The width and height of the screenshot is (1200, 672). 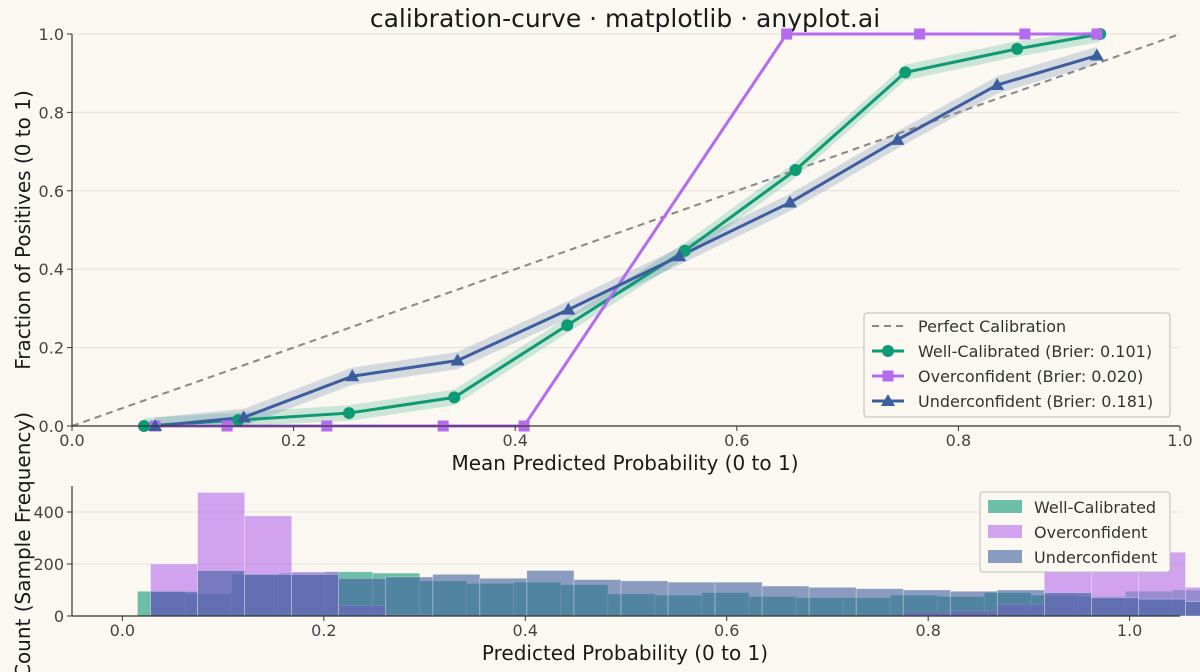 I want to click on top-y-tick-label: 1.0, so click(x=51, y=34).